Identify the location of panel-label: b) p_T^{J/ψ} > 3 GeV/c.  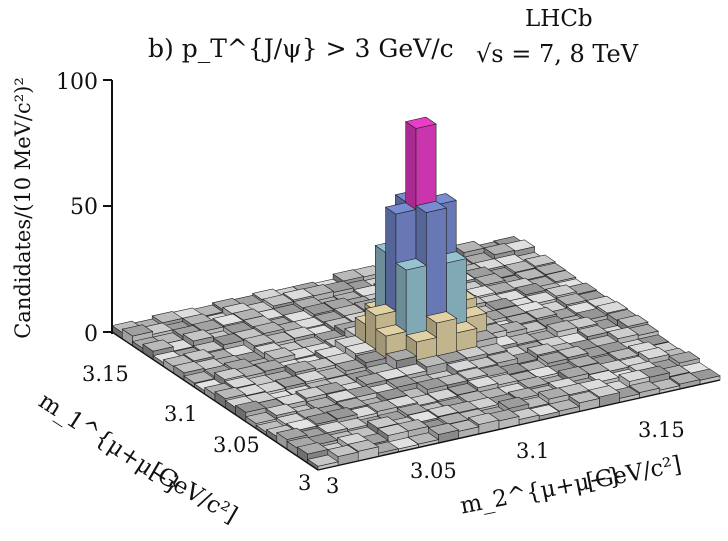
(301, 48).